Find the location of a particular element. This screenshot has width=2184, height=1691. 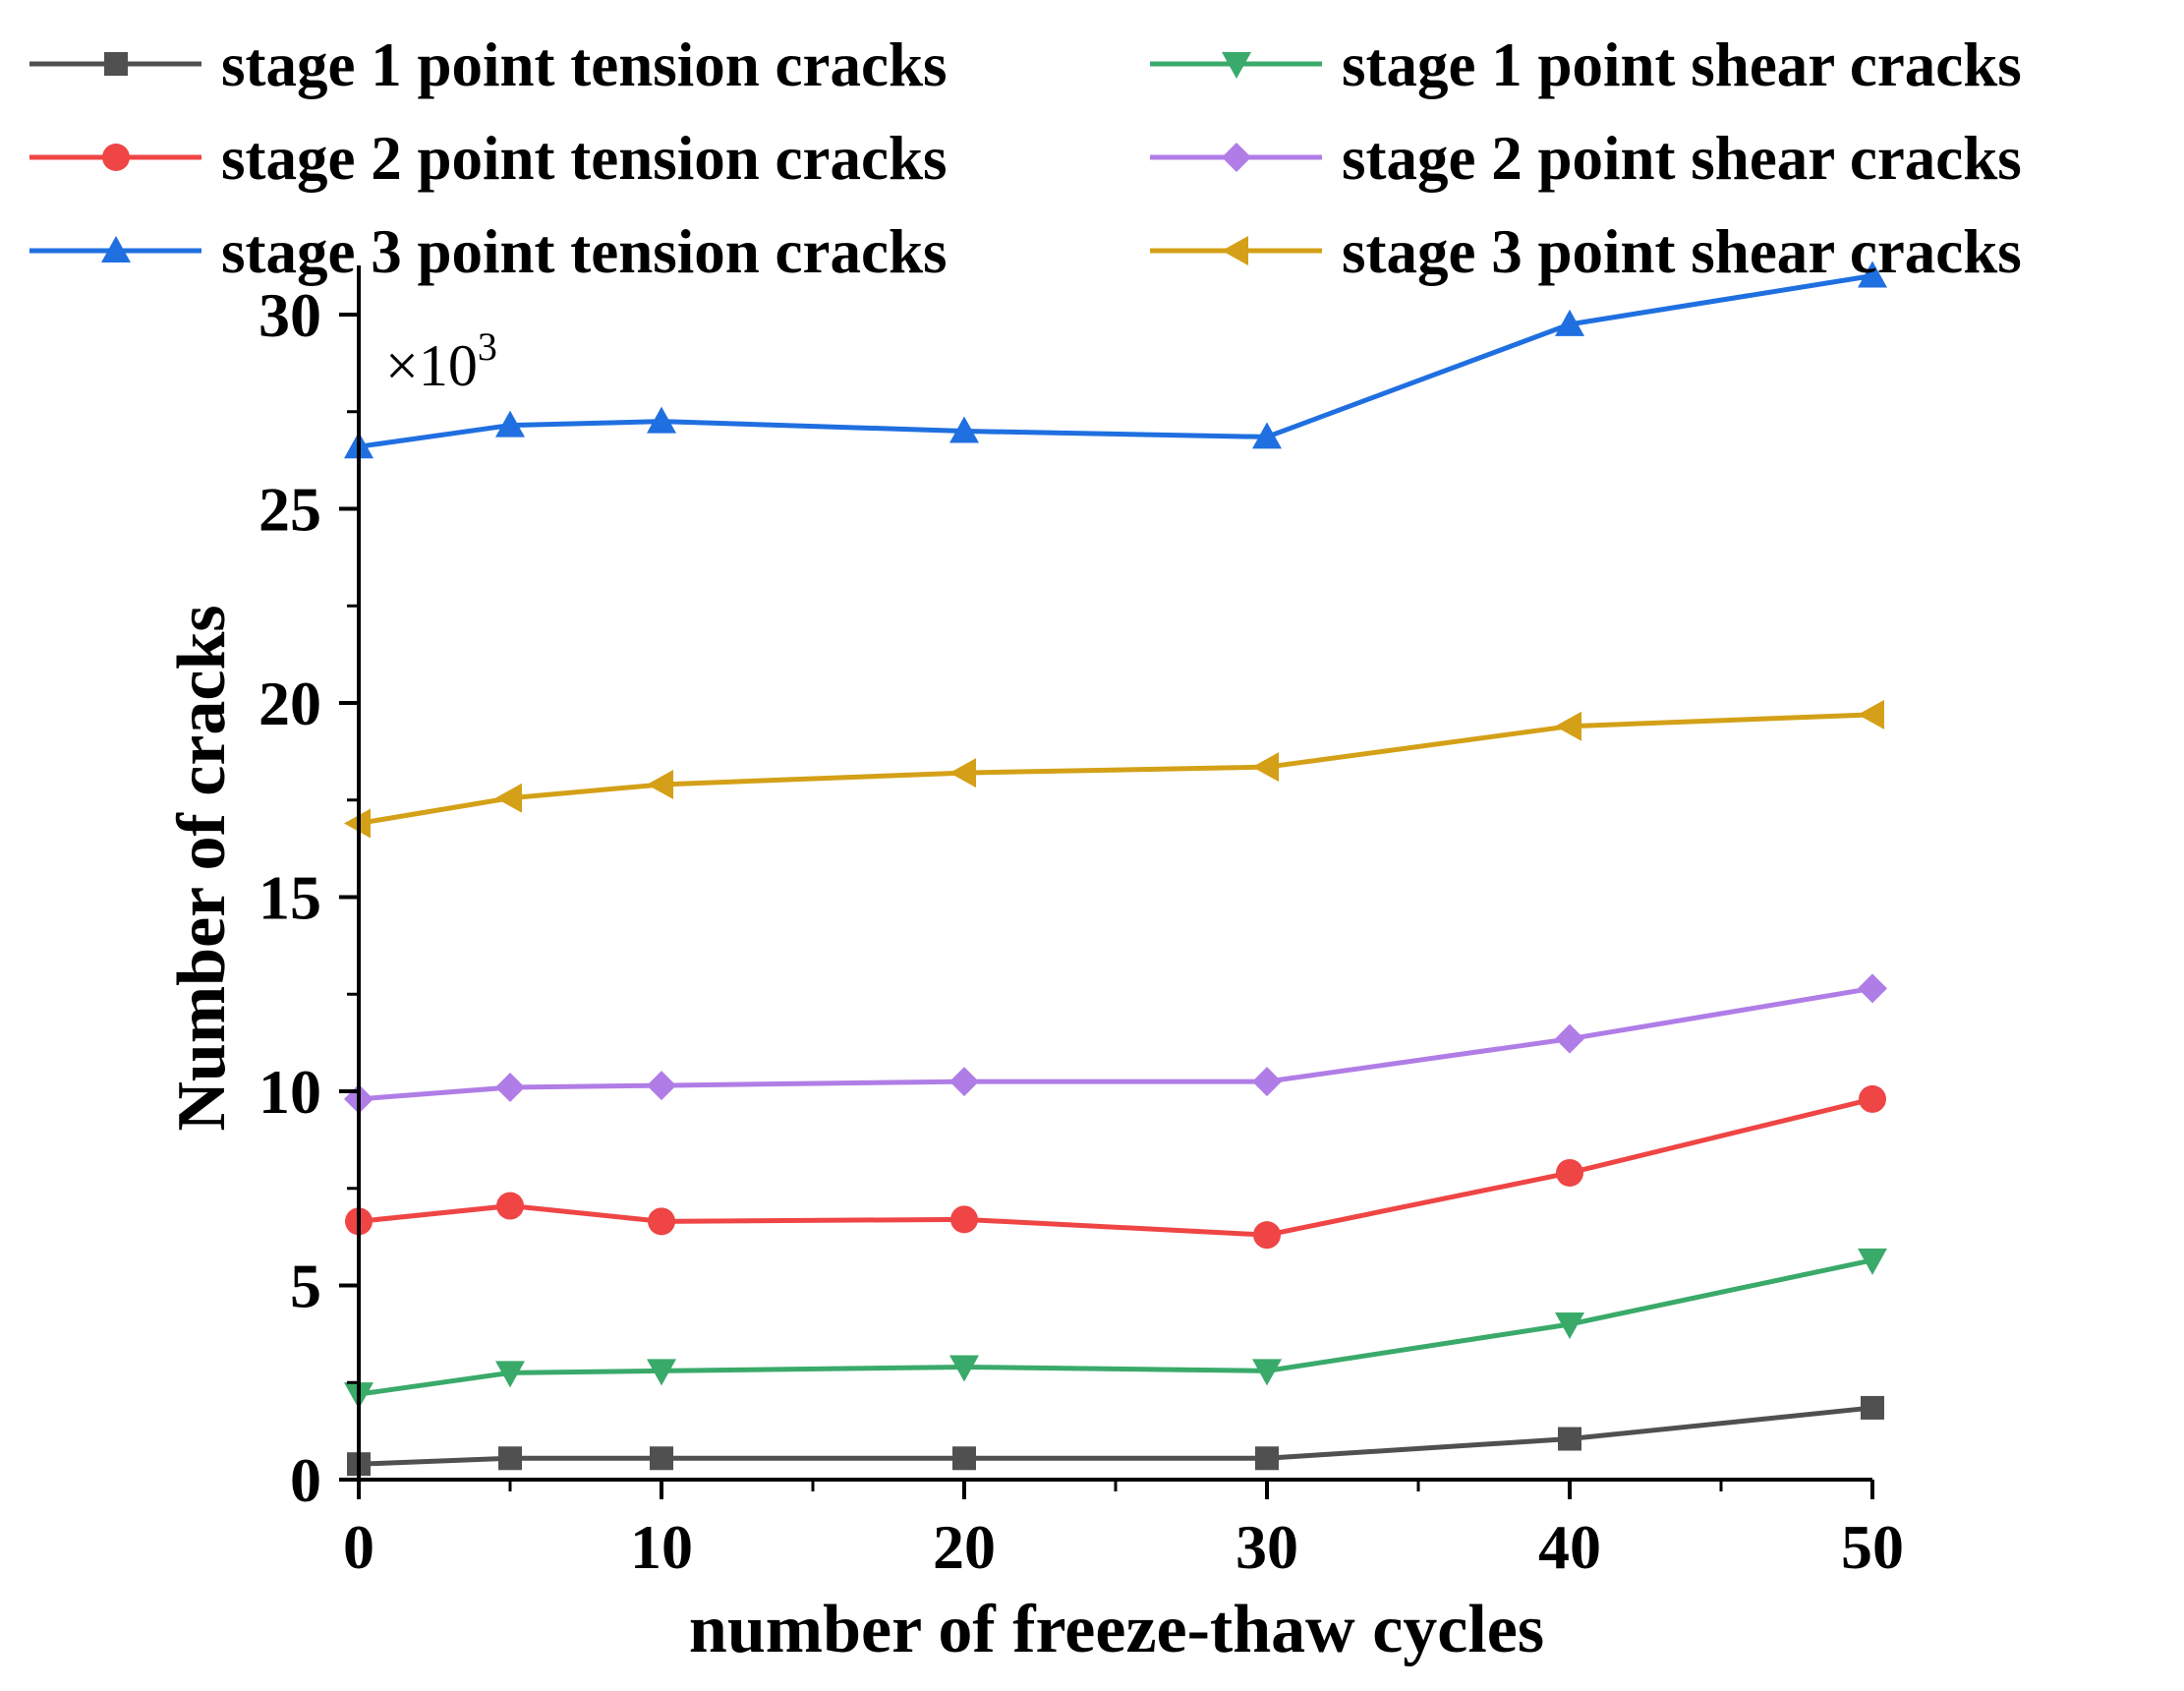

y-tick-label: 30 is located at coordinates (290, 315).